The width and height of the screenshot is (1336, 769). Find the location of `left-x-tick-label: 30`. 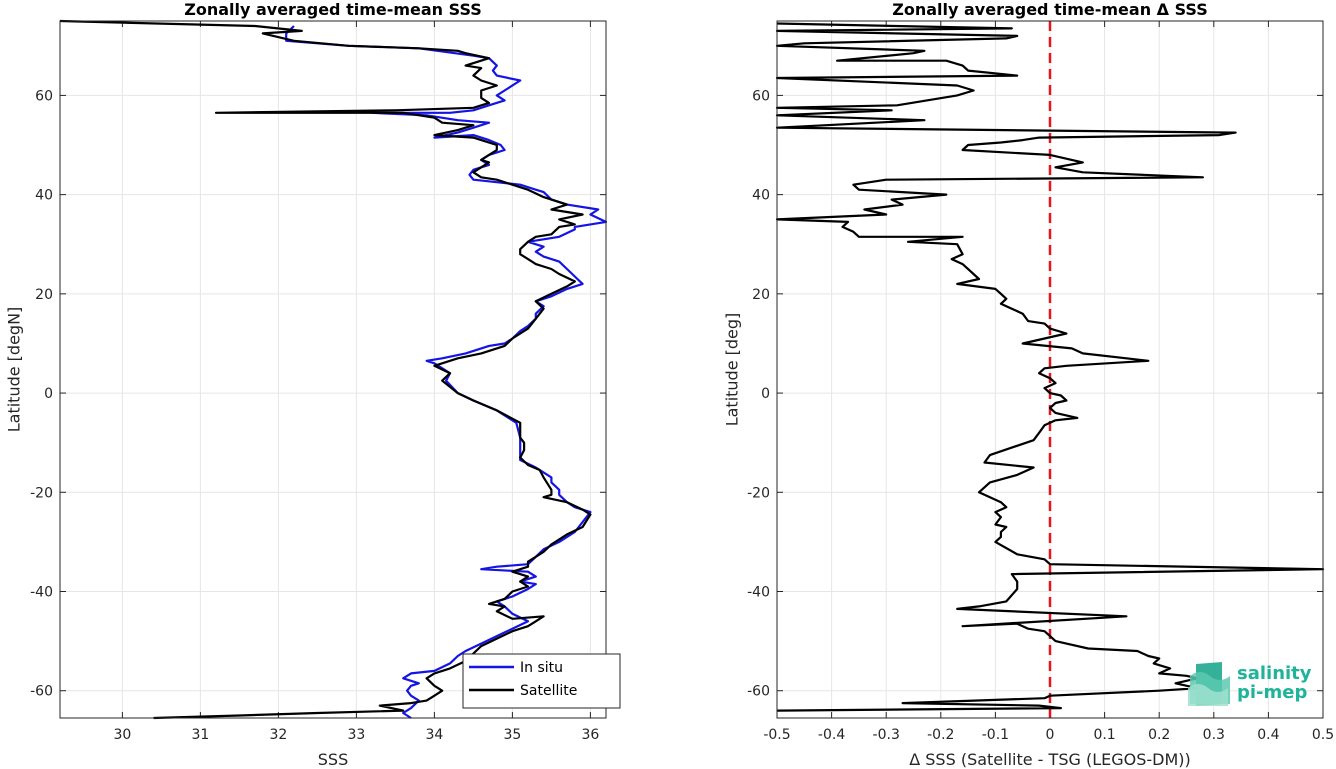

left-x-tick-label: 30 is located at coordinates (122, 735).